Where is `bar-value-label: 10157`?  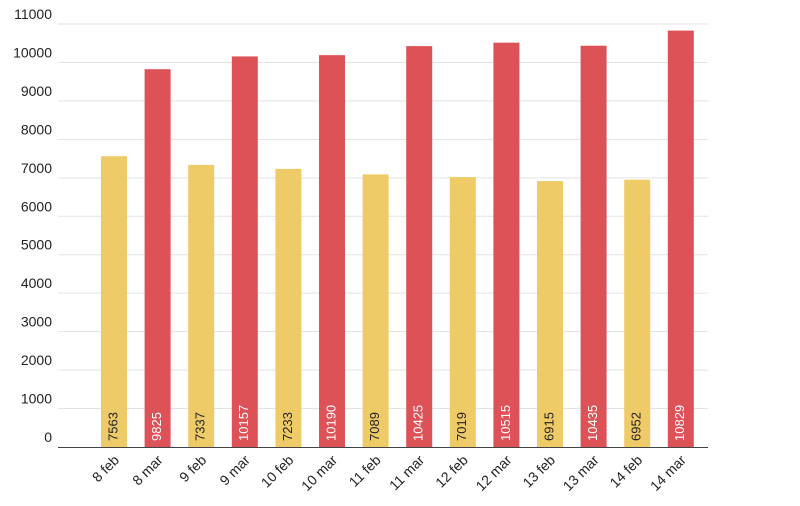
bar-value-label: 10157 is located at coordinates (243, 423).